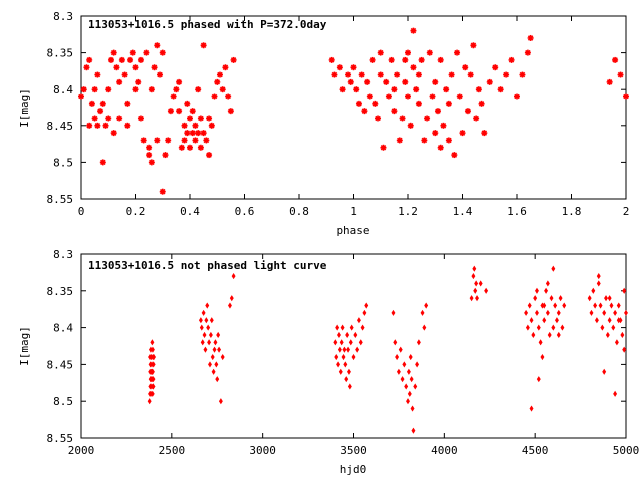 This screenshot has height=480, width=640. What do you see at coordinates (63, 254) in the screenshot?
I see `unphased-y-tick-label: 8.3` at bounding box center [63, 254].